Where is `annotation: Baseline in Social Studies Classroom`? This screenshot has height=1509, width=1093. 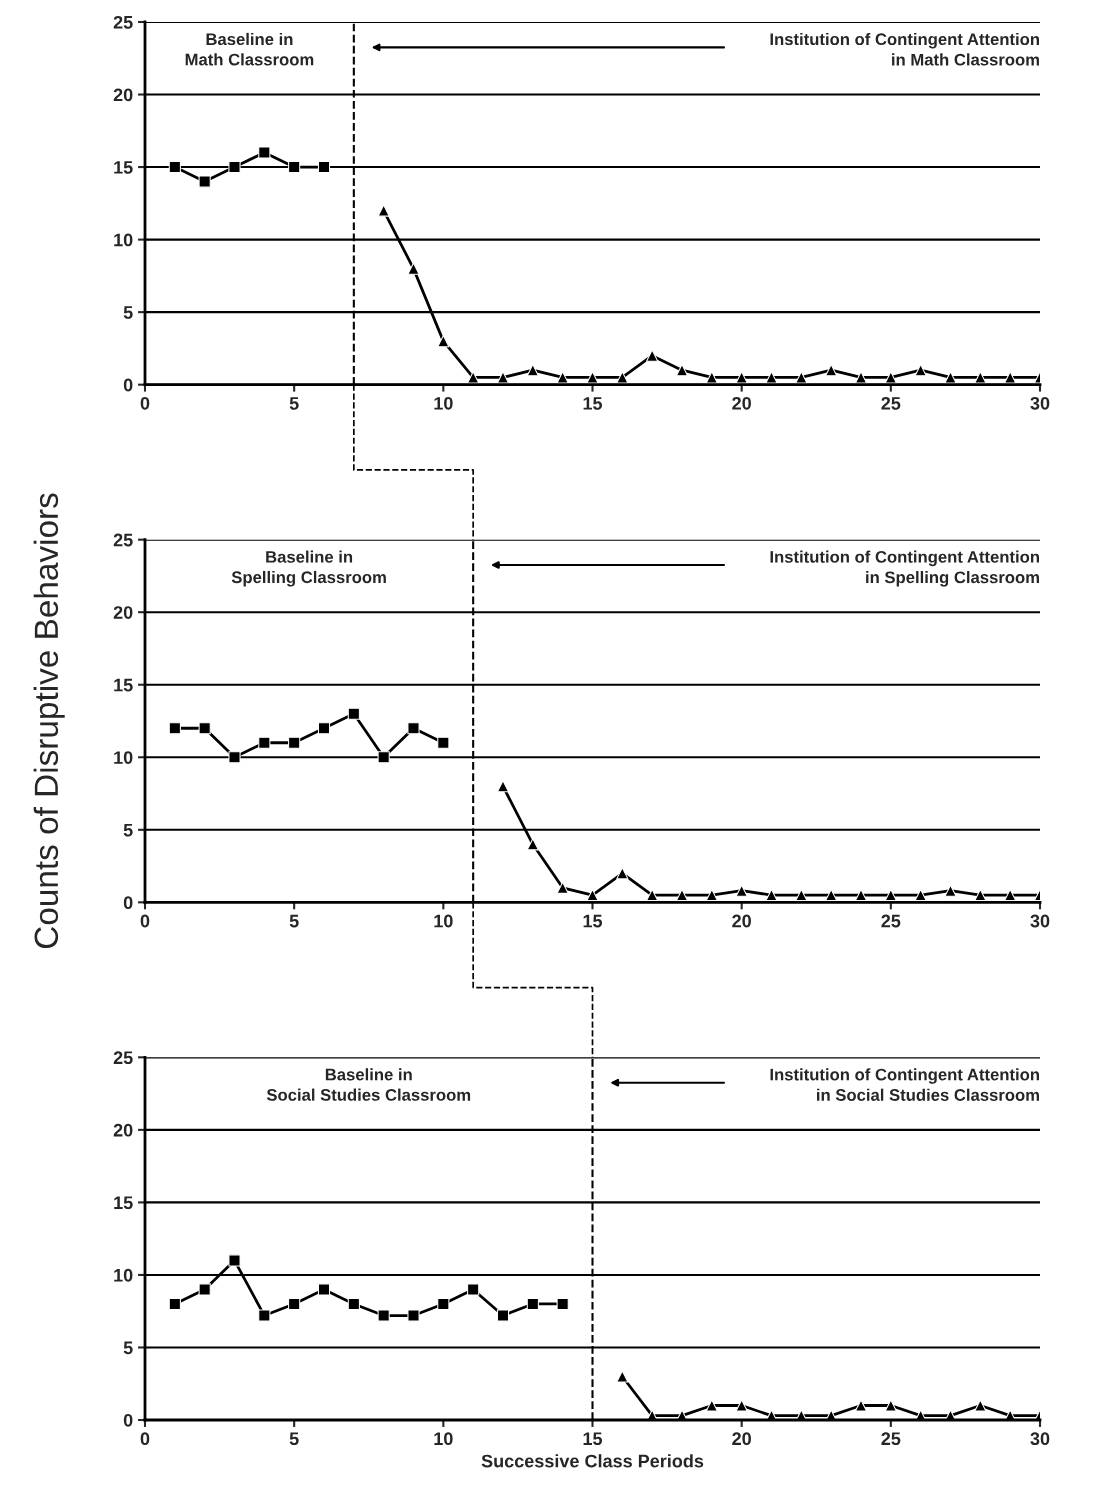 annotation: Baseline in Social Studies Classroom is located at coordinates (368, 1084).